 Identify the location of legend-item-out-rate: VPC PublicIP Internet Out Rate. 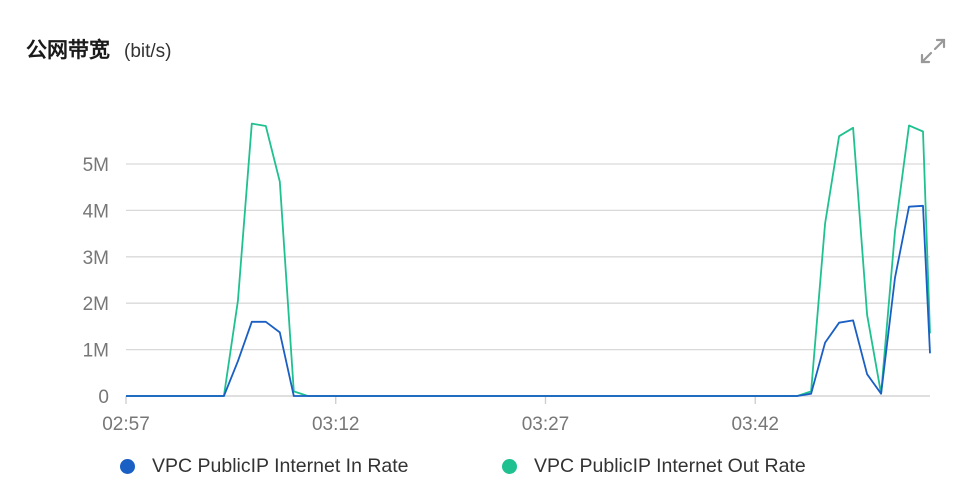
(654, 466).